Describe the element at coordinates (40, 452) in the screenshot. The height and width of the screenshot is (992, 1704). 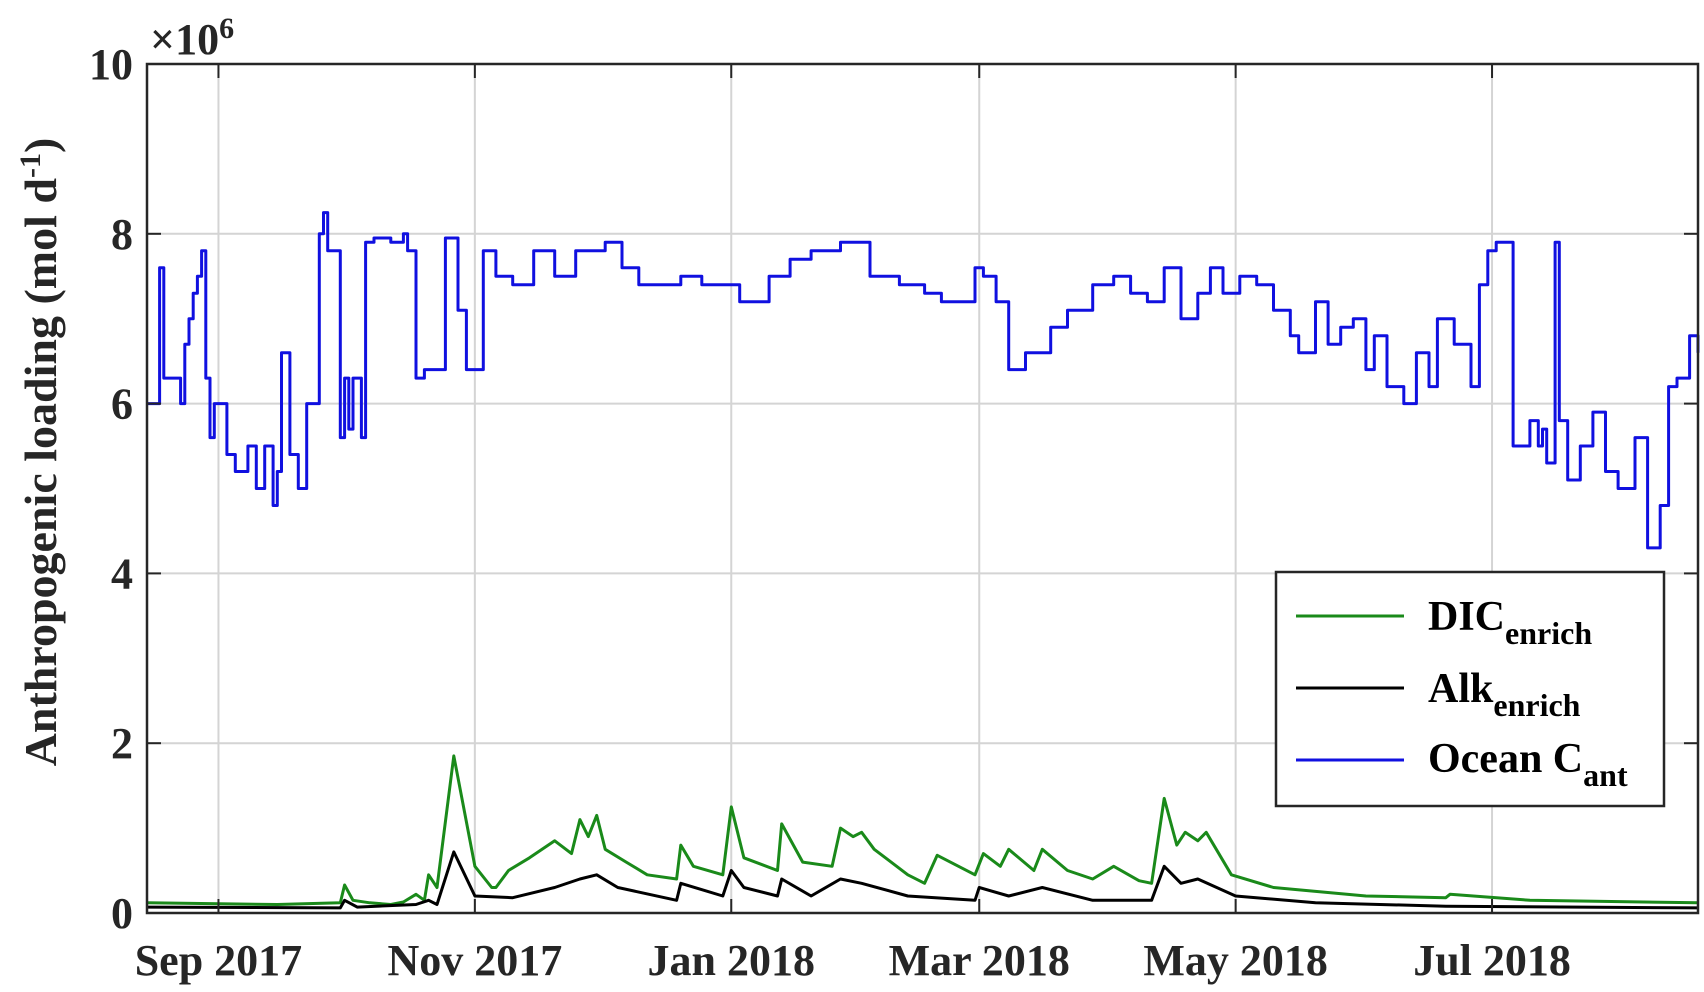
I see `y-axis-title: Anthropogenic loading (mol d-1)` at that location.